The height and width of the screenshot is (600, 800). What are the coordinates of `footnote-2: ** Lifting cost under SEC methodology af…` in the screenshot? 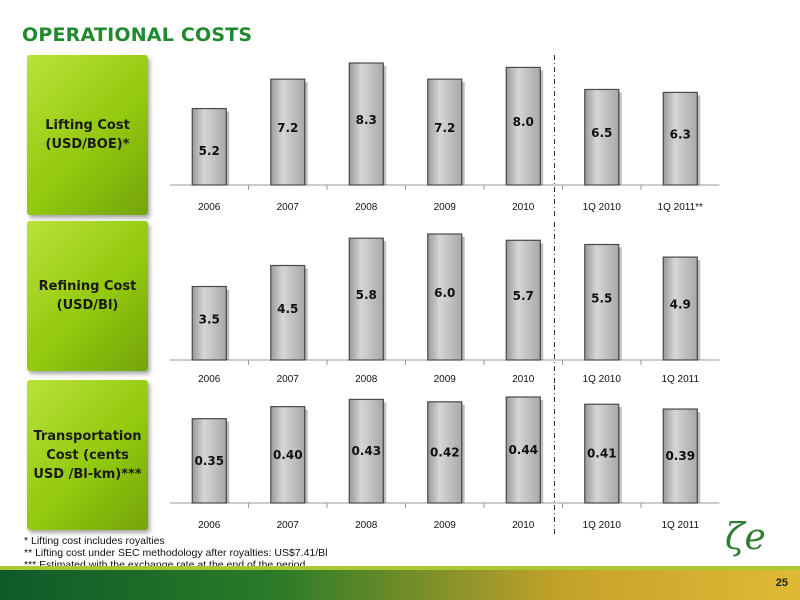 It's located at (176, 553).